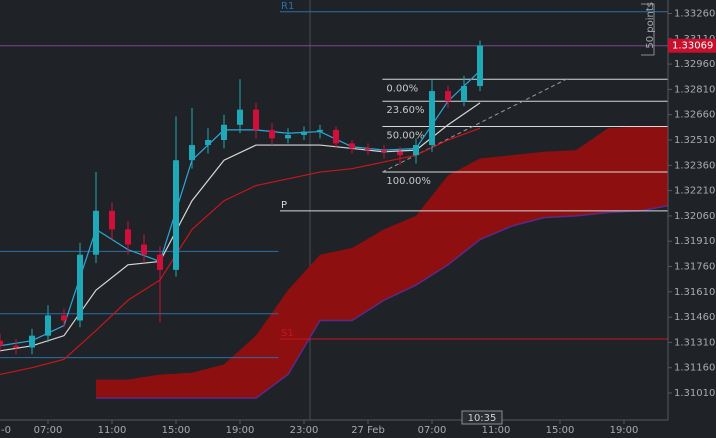  What do you see at coordinates (694, 267) in the screenshot?
I see `y-tick-label: 1.31760` at bounding box center [694, 267].